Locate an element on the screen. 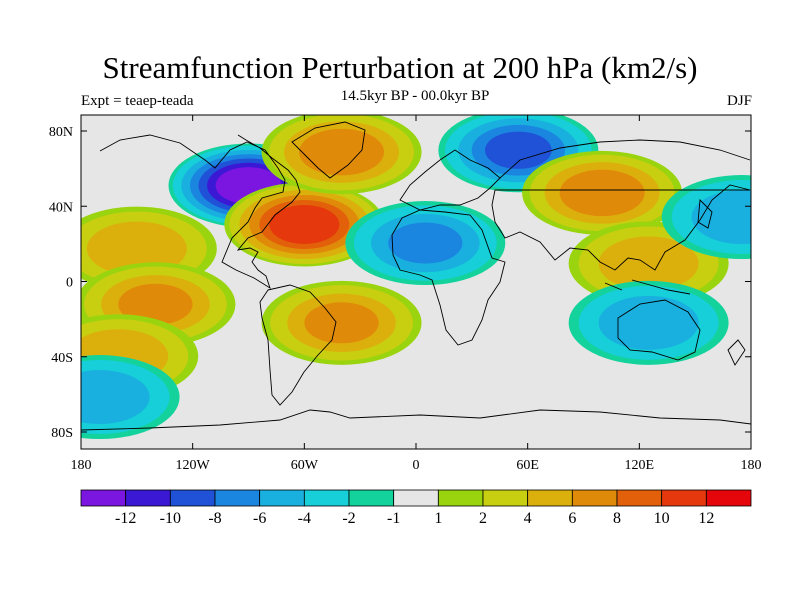 This screenshot has width=800, height=600. coast-south-america is located at coordinates (298, 345).